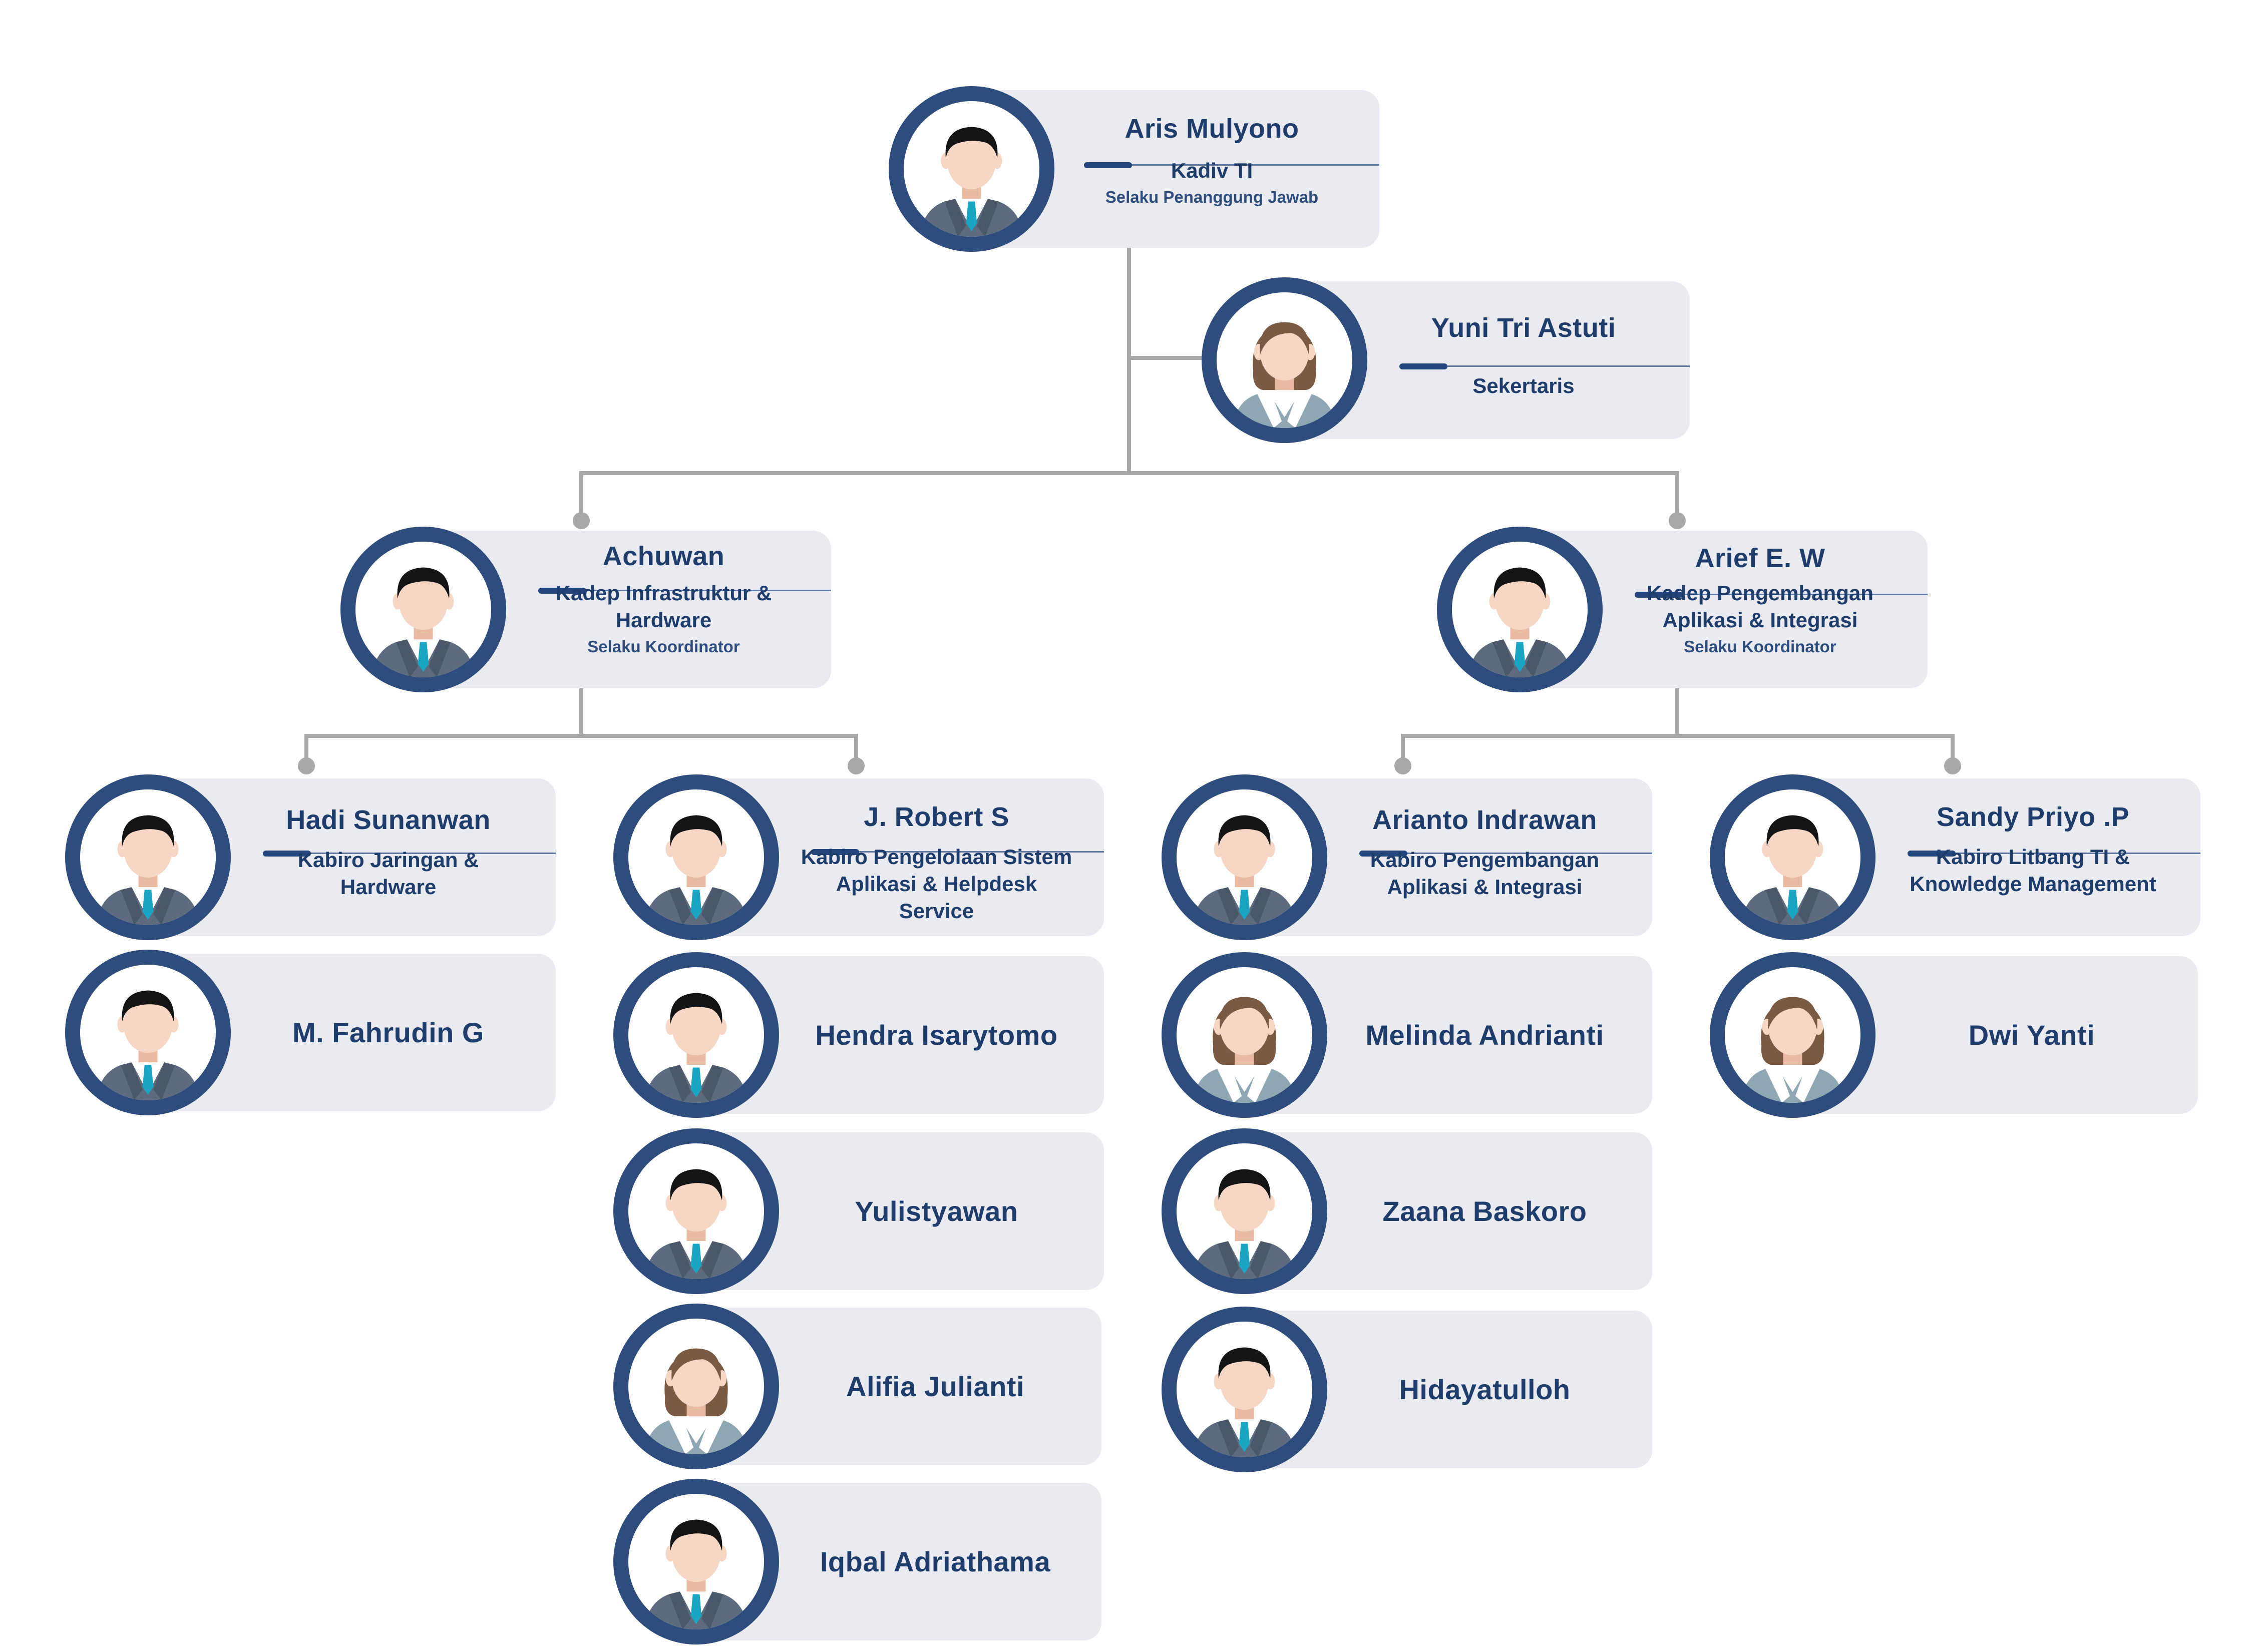 The width and height of the screenshot is (2253, 1652). I want to click on person-name: Hadi Sunanwan, so click(388, 820).